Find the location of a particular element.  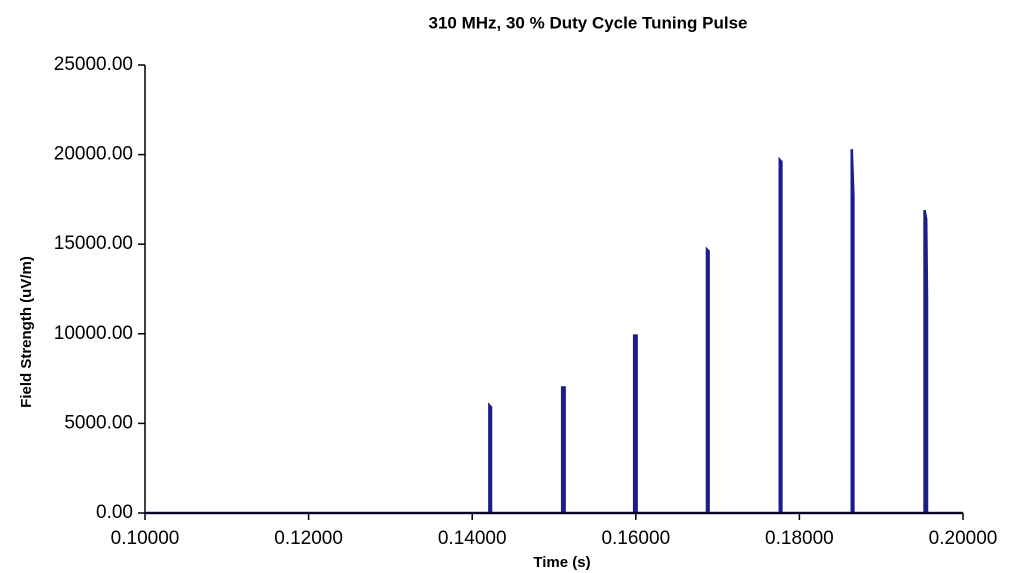

y-tick-label: 5000.00 is located at coordinates (98, 422).